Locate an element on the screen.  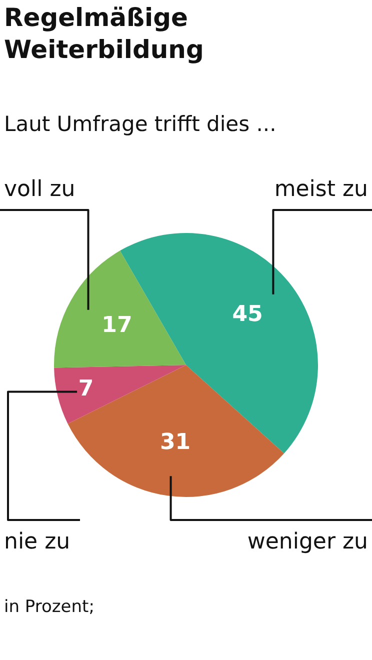
chart-title: Regelmäßige Weiterbildung is located at coordinates (104, 34).